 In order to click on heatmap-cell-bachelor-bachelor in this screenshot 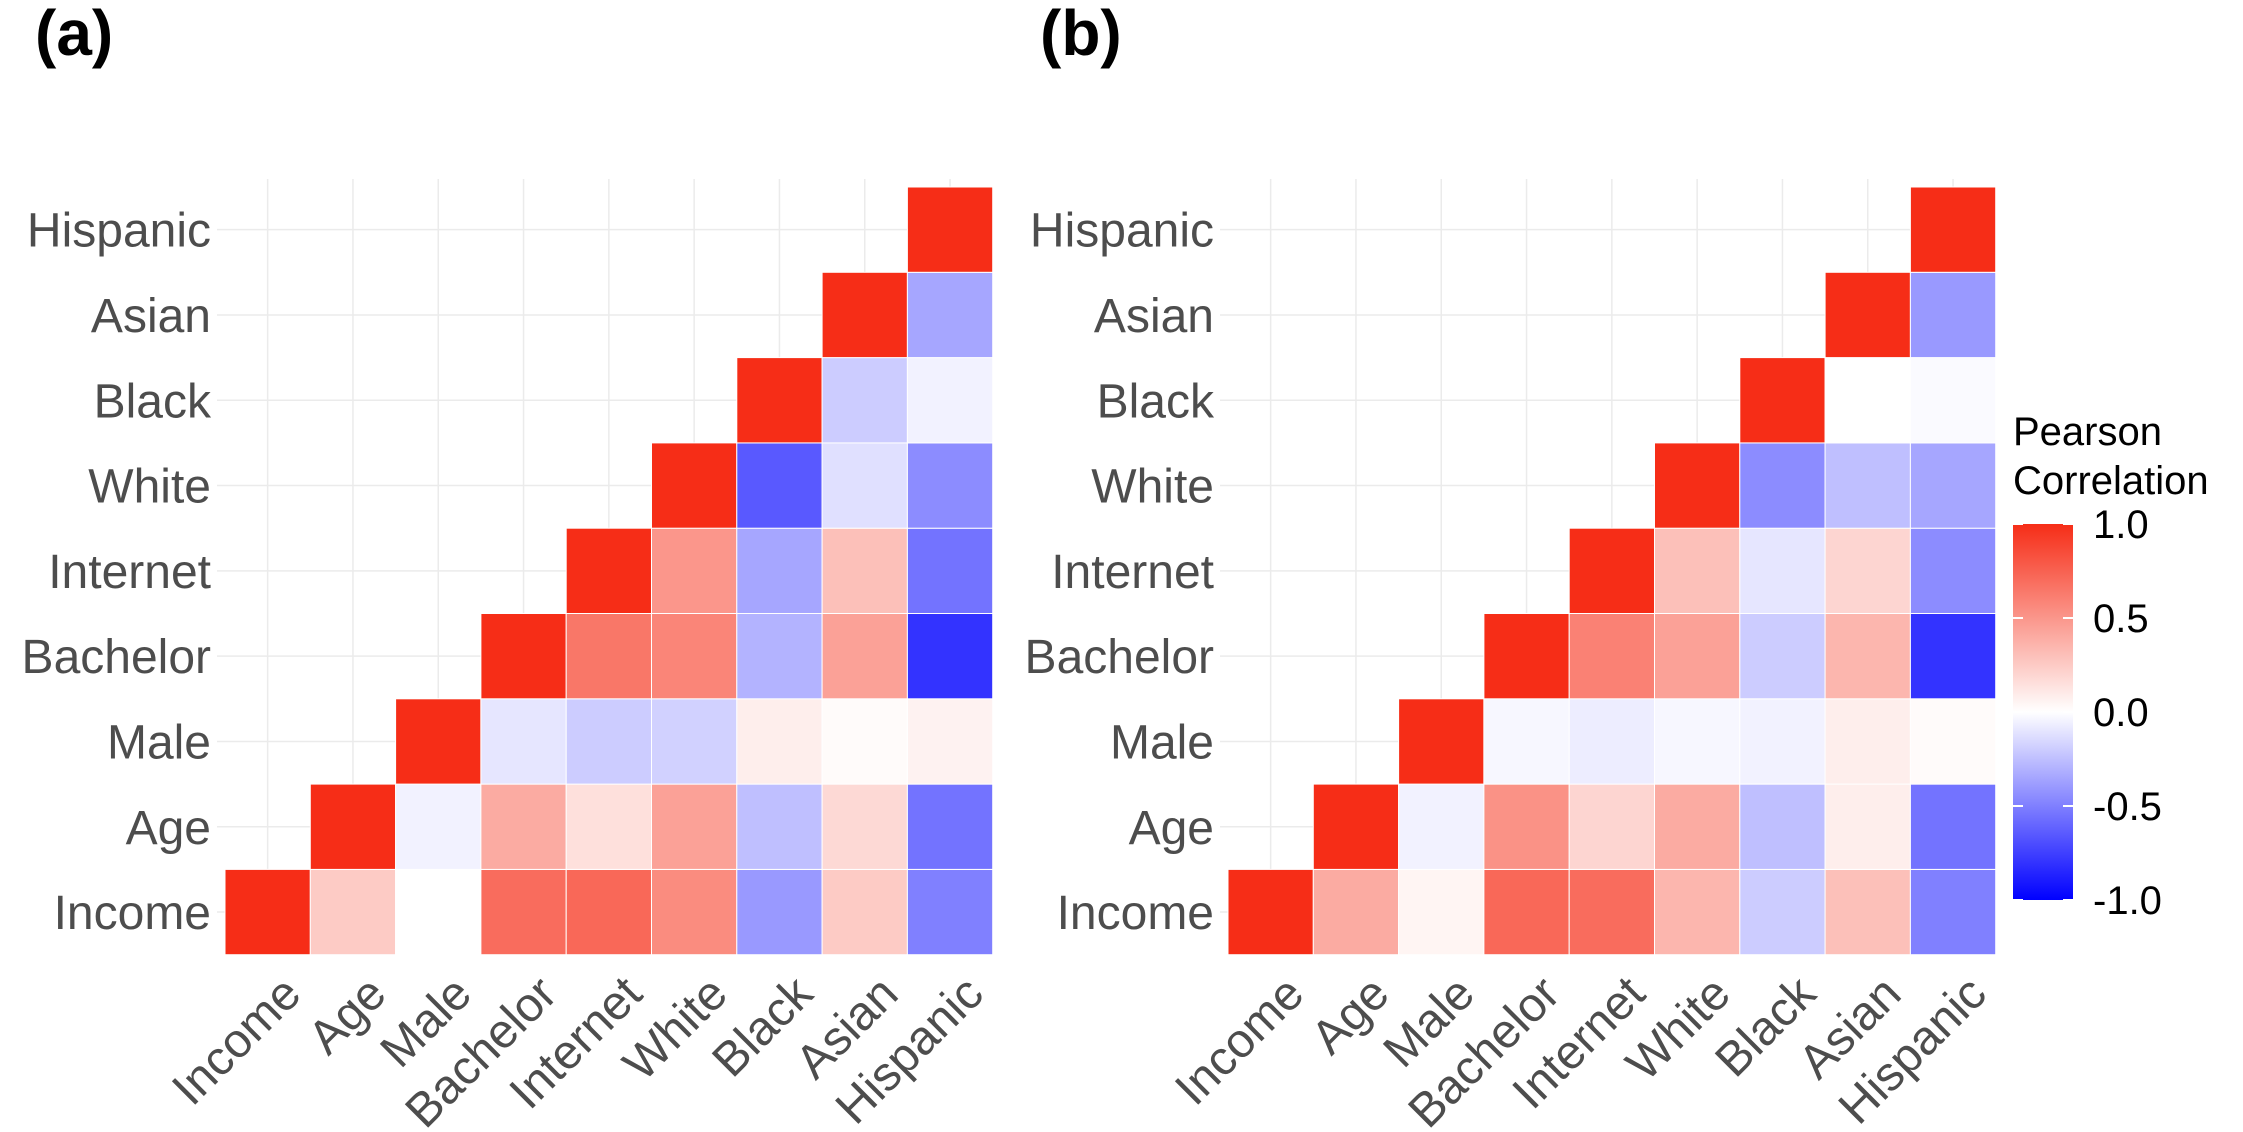, I will do `click(1526, 656)`.